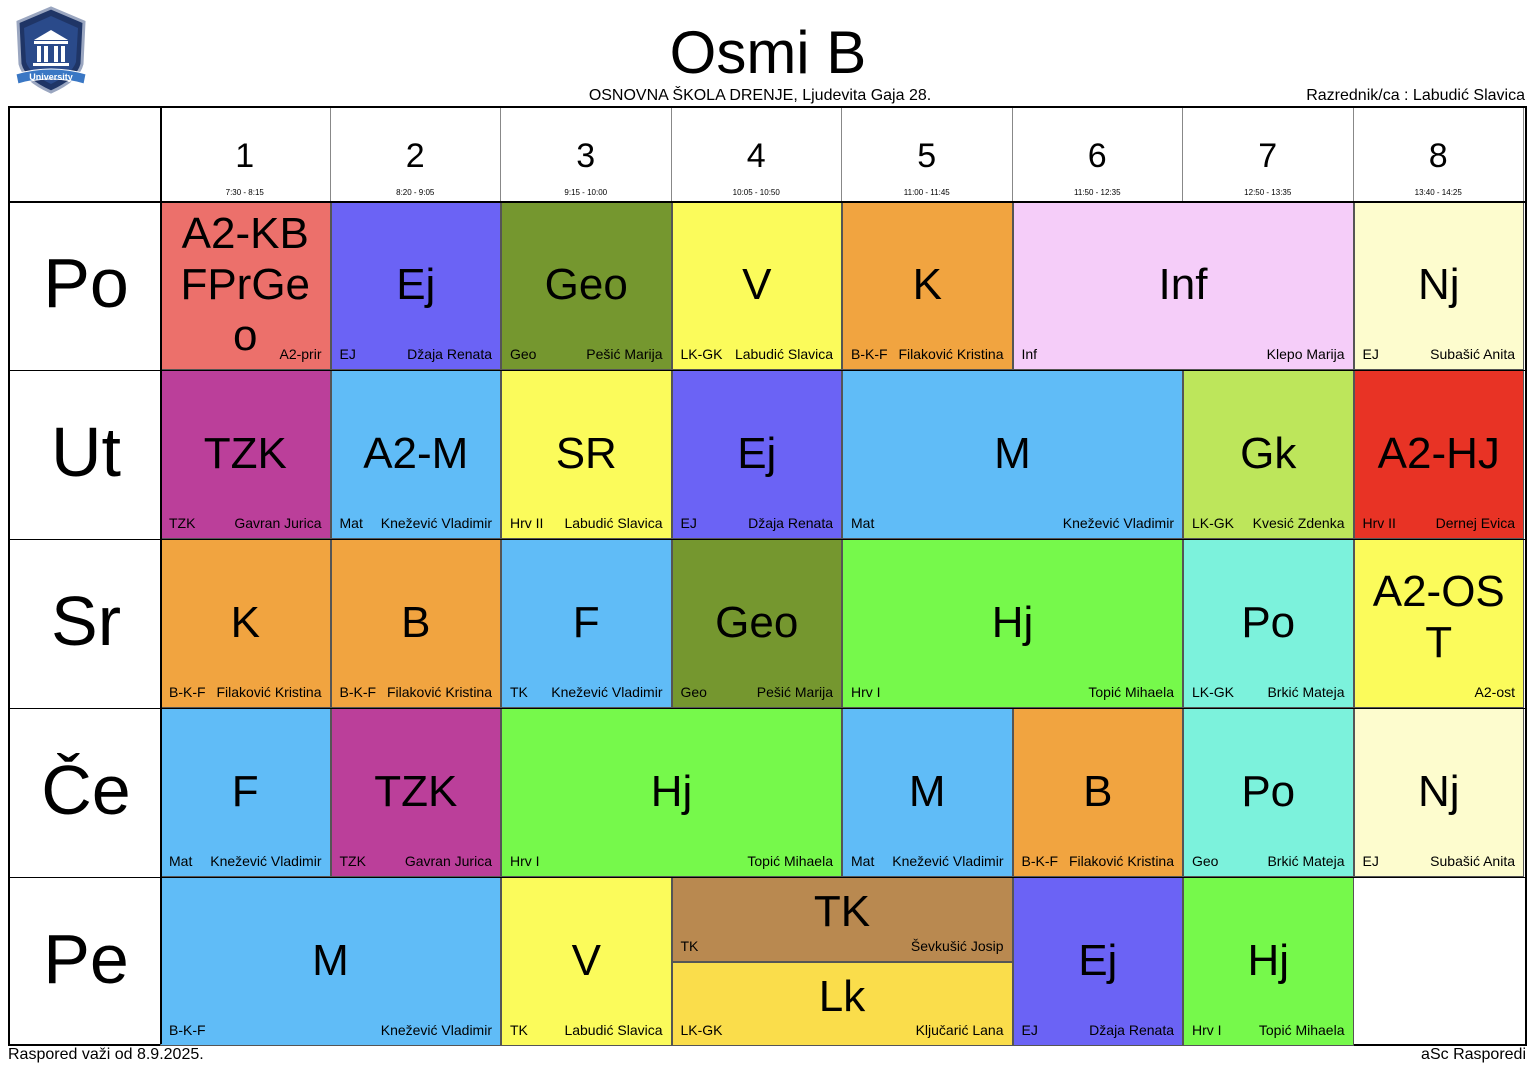 The image size is (1536, 1080). I want to click on lesson-cell: A2-OS T A2-ost, so click(1438, 623).